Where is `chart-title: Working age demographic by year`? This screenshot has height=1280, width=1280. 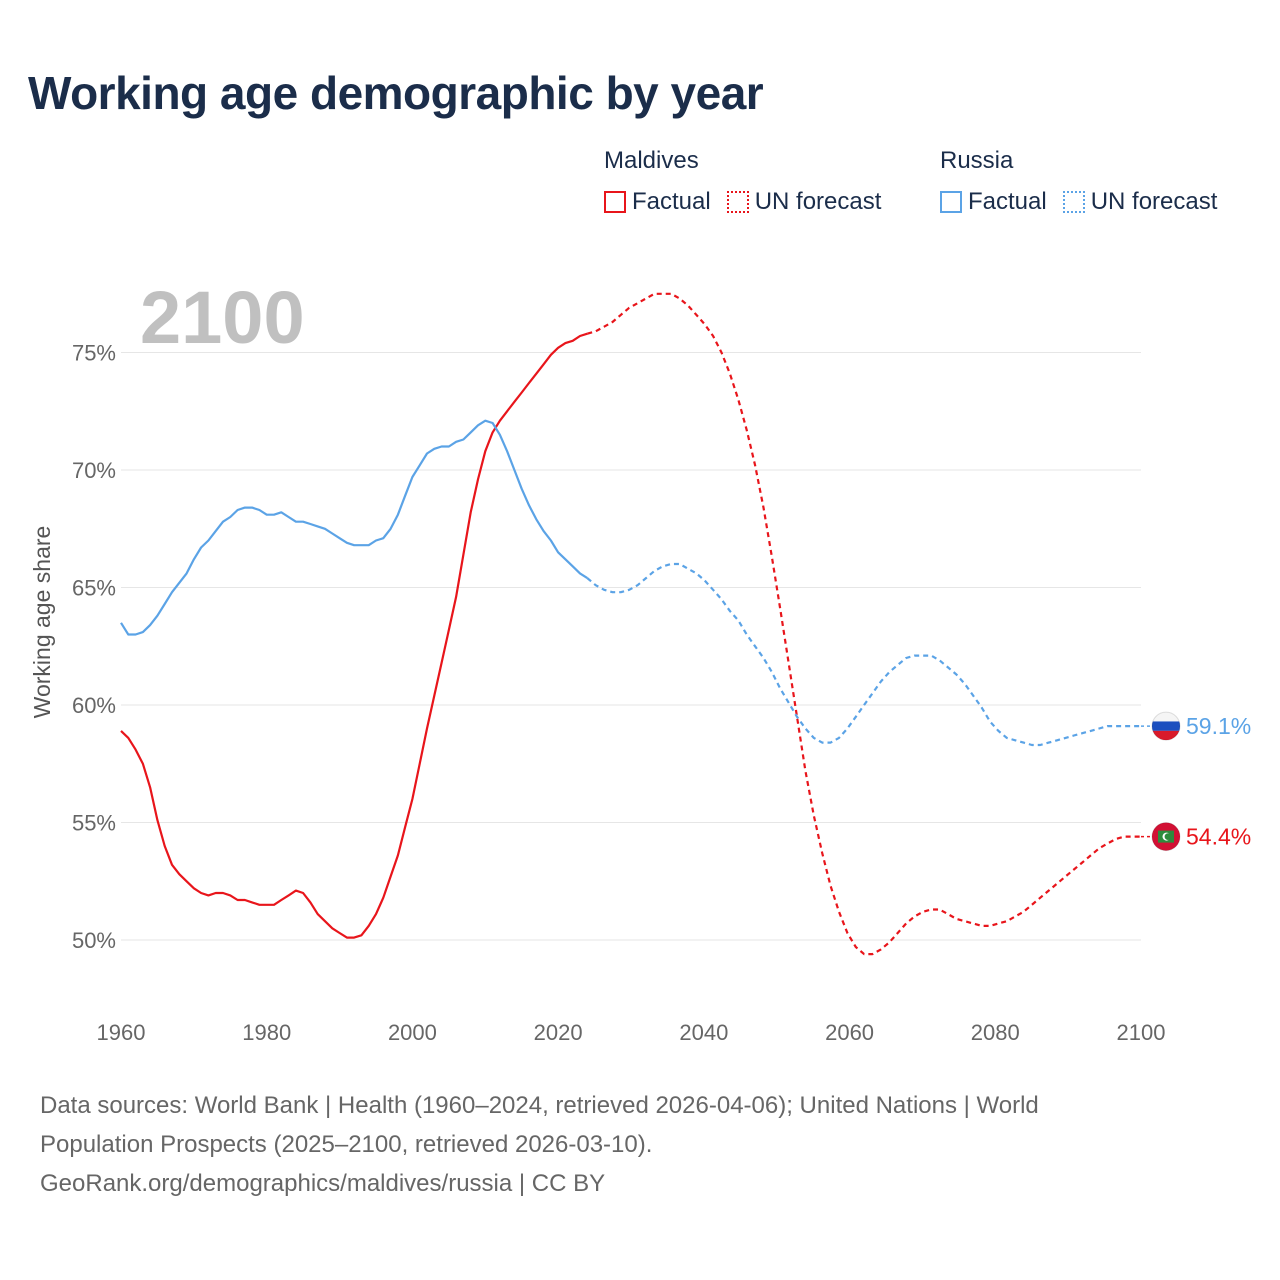 chart-title: Working age demographic by year is located at coordinates (396, 93).